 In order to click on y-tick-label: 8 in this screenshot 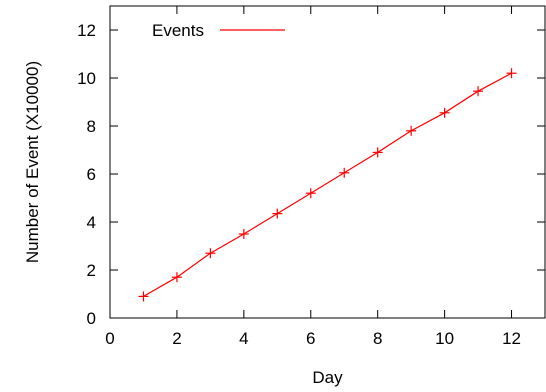, I will do `click(91, 126)`.